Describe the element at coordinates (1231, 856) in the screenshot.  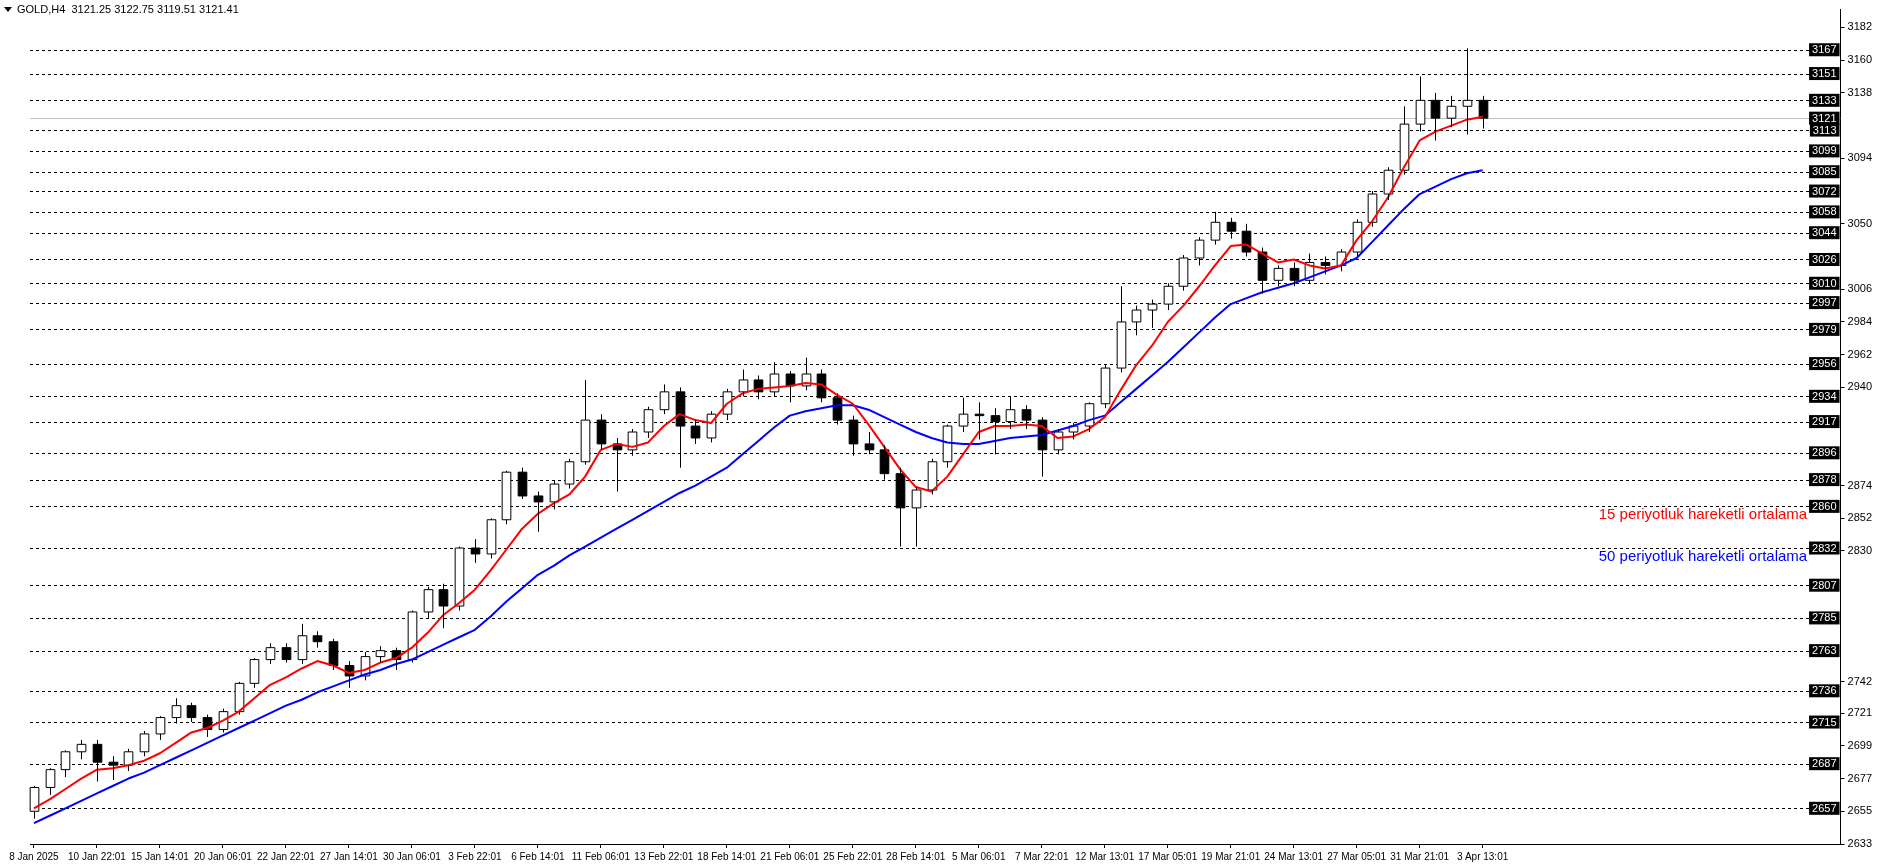
I see `x-tick-label: 19 Mar 21:01` at that location.